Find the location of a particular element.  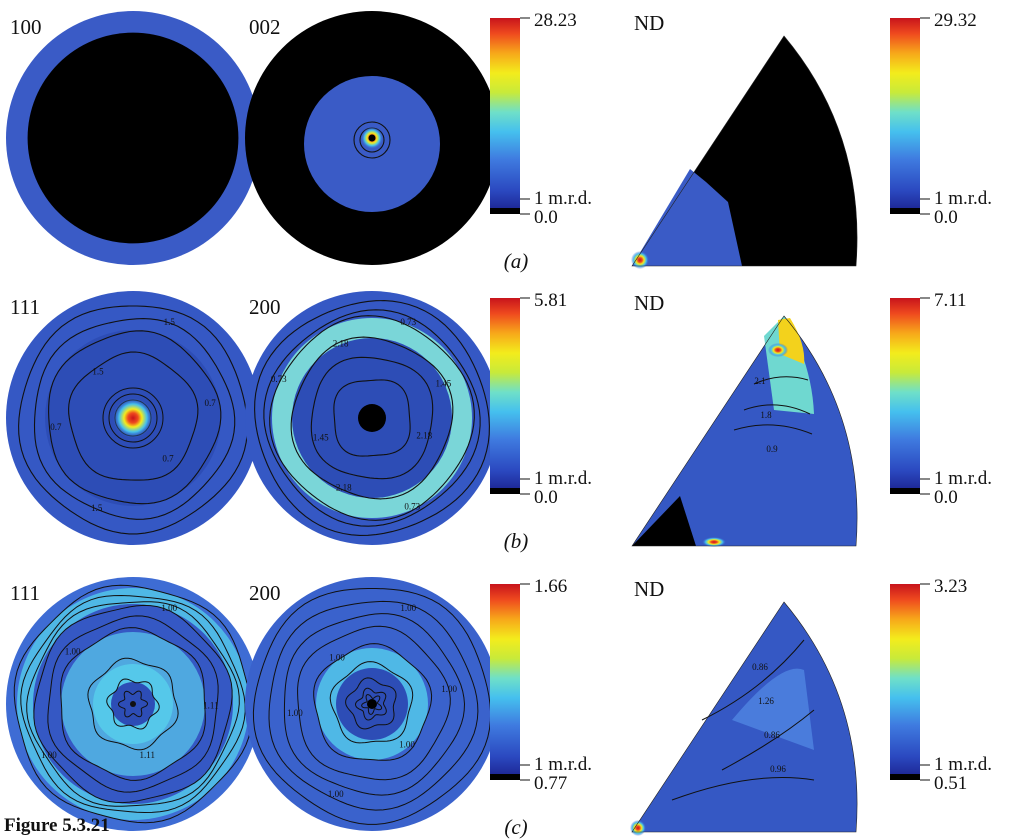

ipf-scale-max-label: 29.32 is located at coordinates (955, 20).